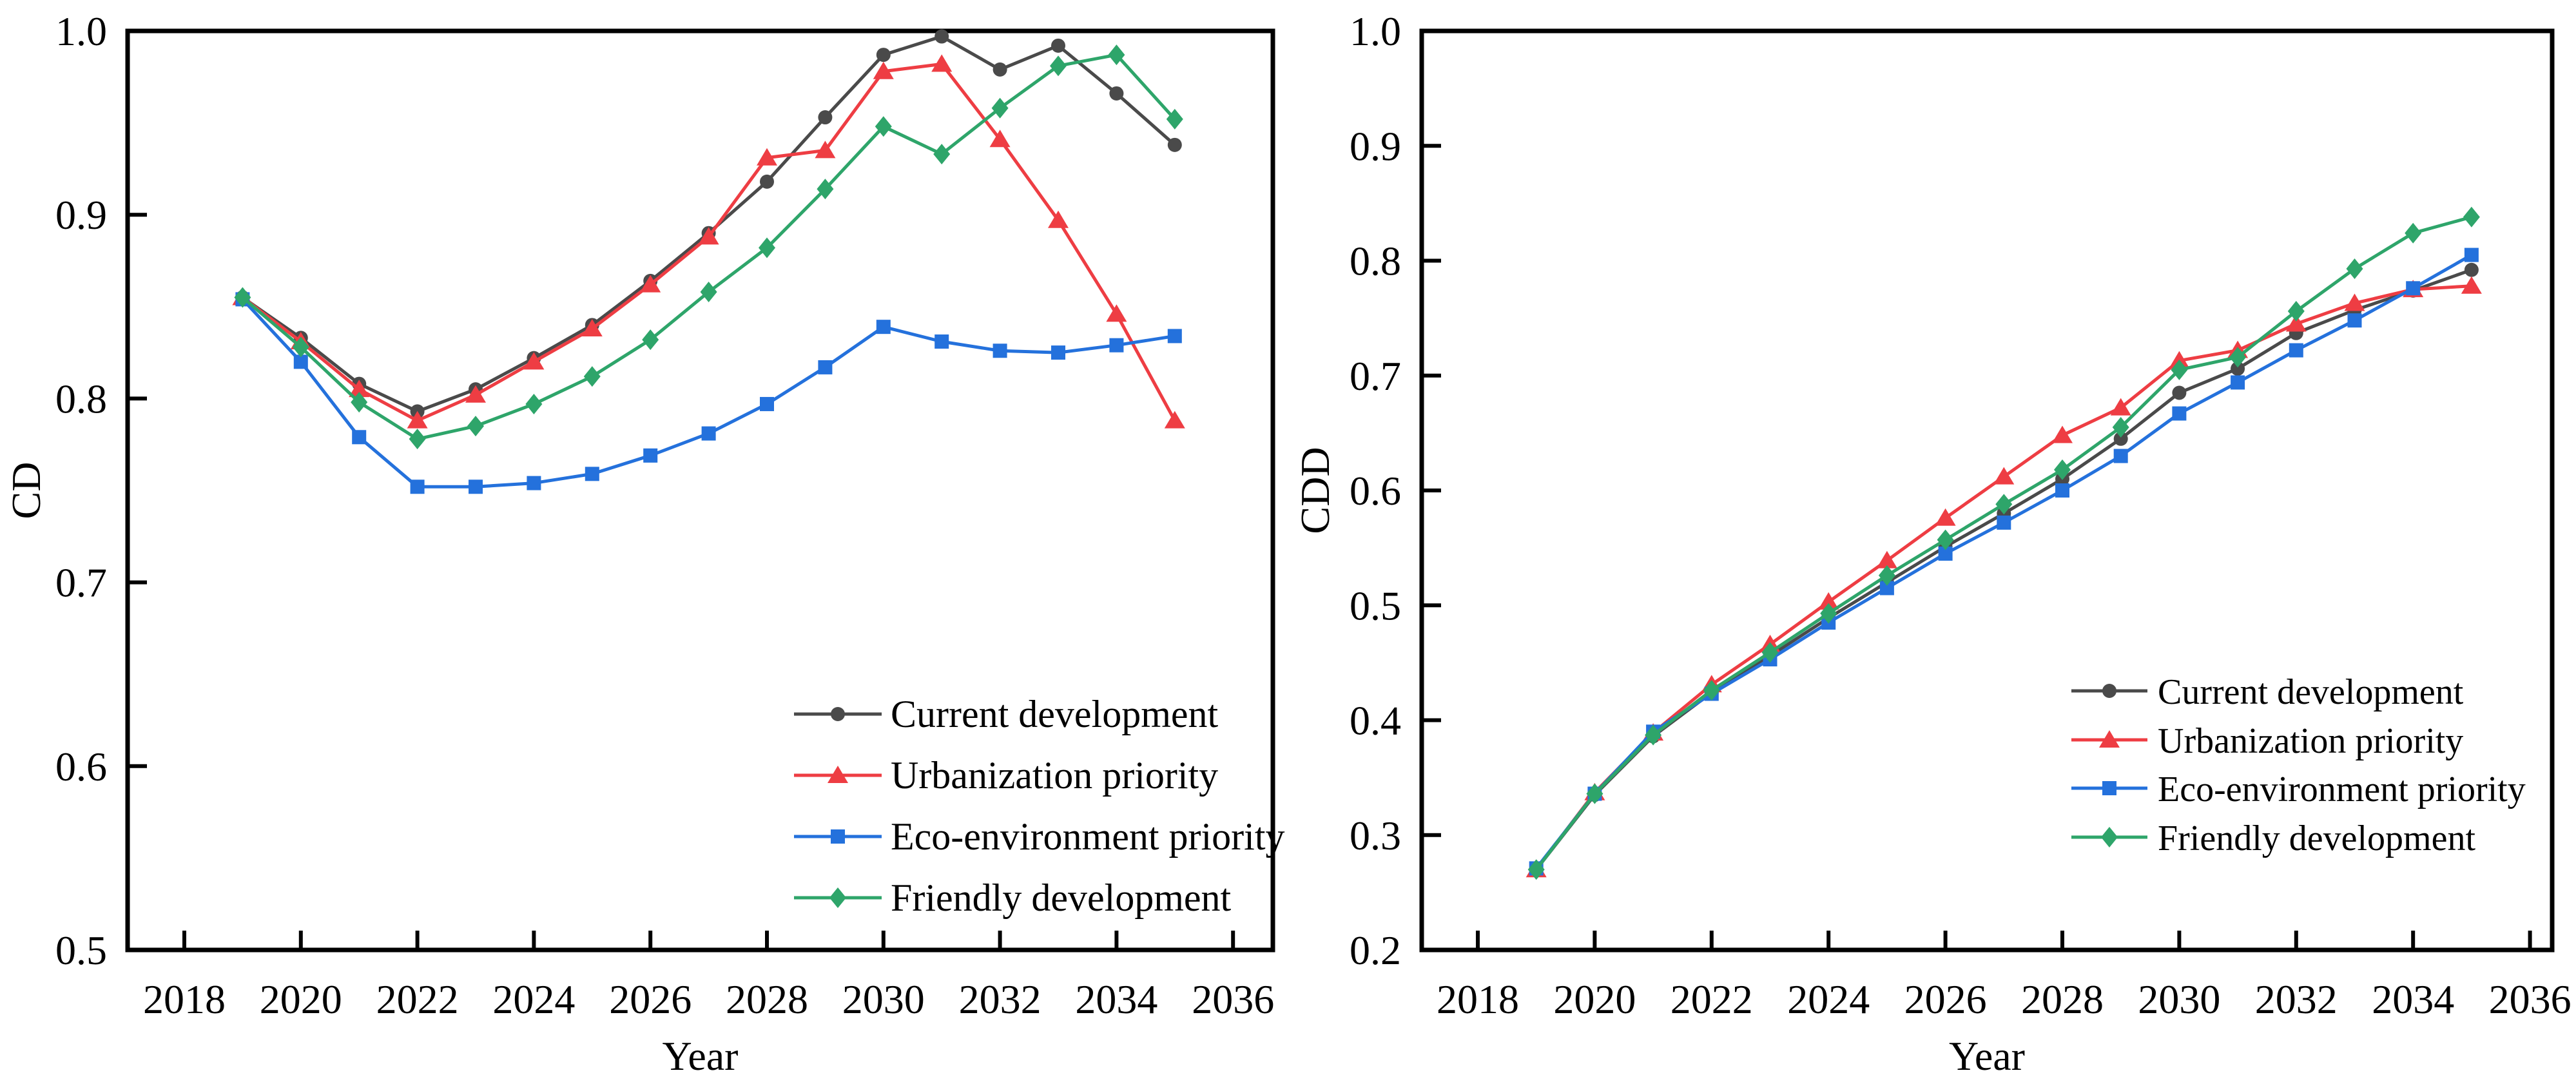  Describe the element at coordinates (1711, 690) in the screenshot. I see `data-point-friendly-development-2022` at that location.